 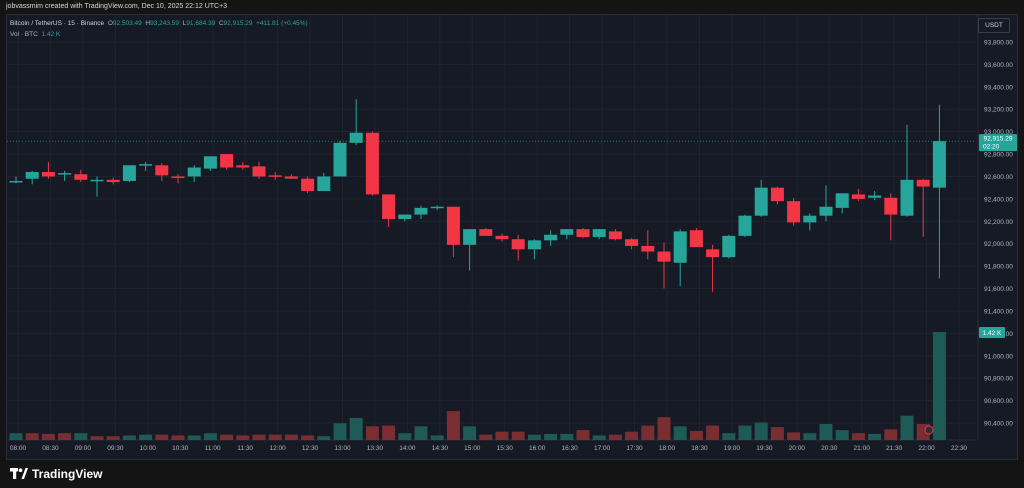 I want to click on price-tick-label: 90,400.00, so click(x=998, y=424).